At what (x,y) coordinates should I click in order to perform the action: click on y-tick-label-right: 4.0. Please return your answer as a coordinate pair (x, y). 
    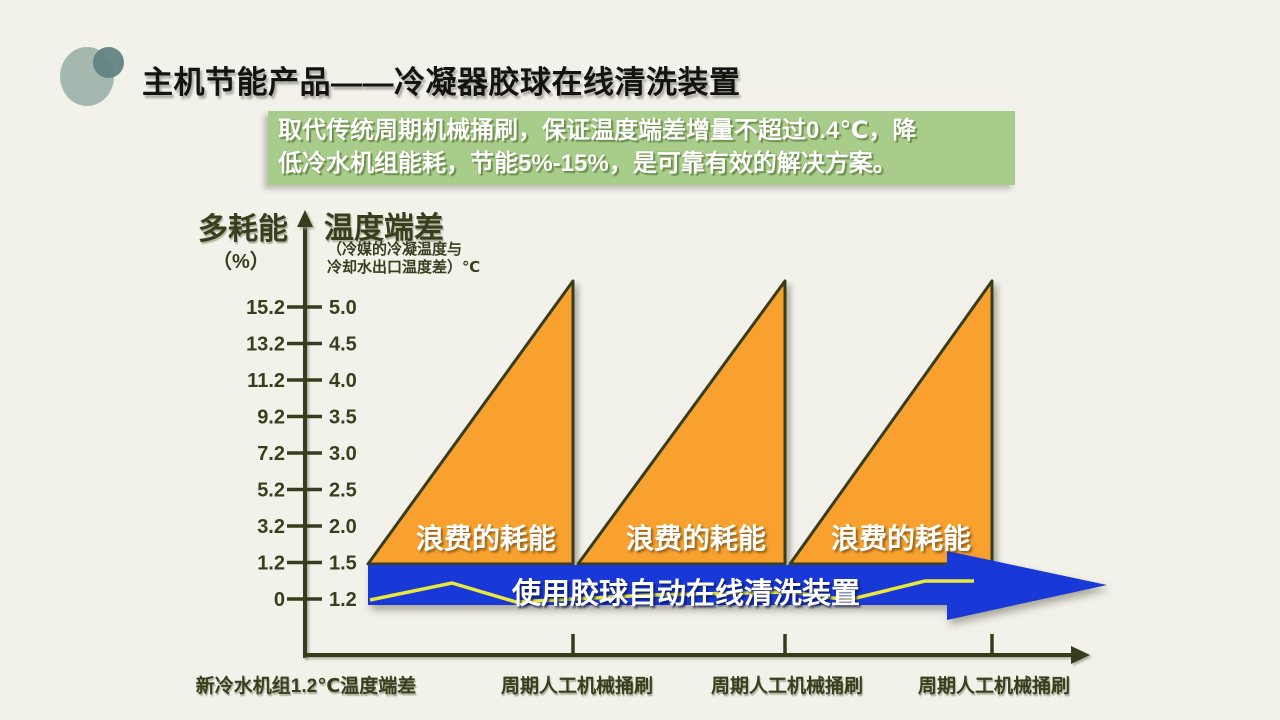
    Looking at the image, I should click on (343, 381).